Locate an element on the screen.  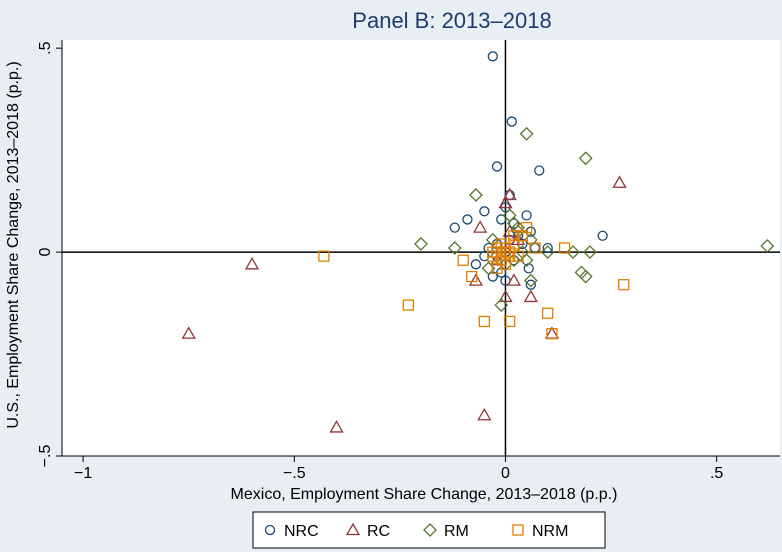
legend-label-rm: RM is located at coordinates (456, 531).